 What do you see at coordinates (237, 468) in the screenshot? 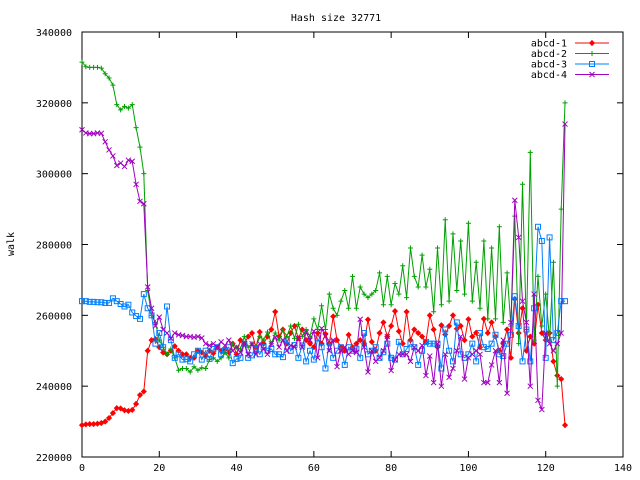
I see `x-tick-label: 40` at bounding box center [237, 468].